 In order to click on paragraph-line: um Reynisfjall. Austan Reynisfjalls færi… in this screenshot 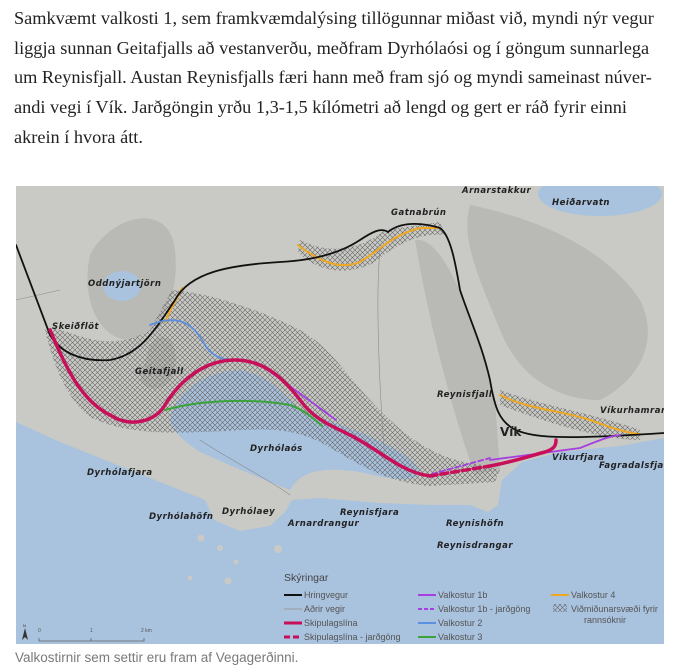, I will do `click(333, 77)`.